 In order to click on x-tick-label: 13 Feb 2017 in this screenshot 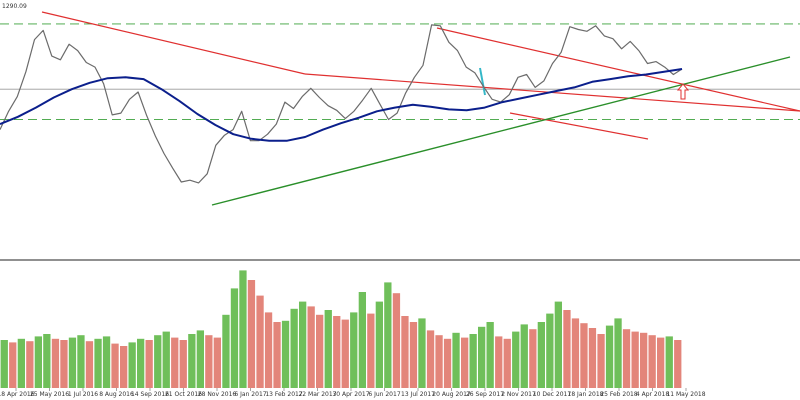, I will do `click(284, 394)`.